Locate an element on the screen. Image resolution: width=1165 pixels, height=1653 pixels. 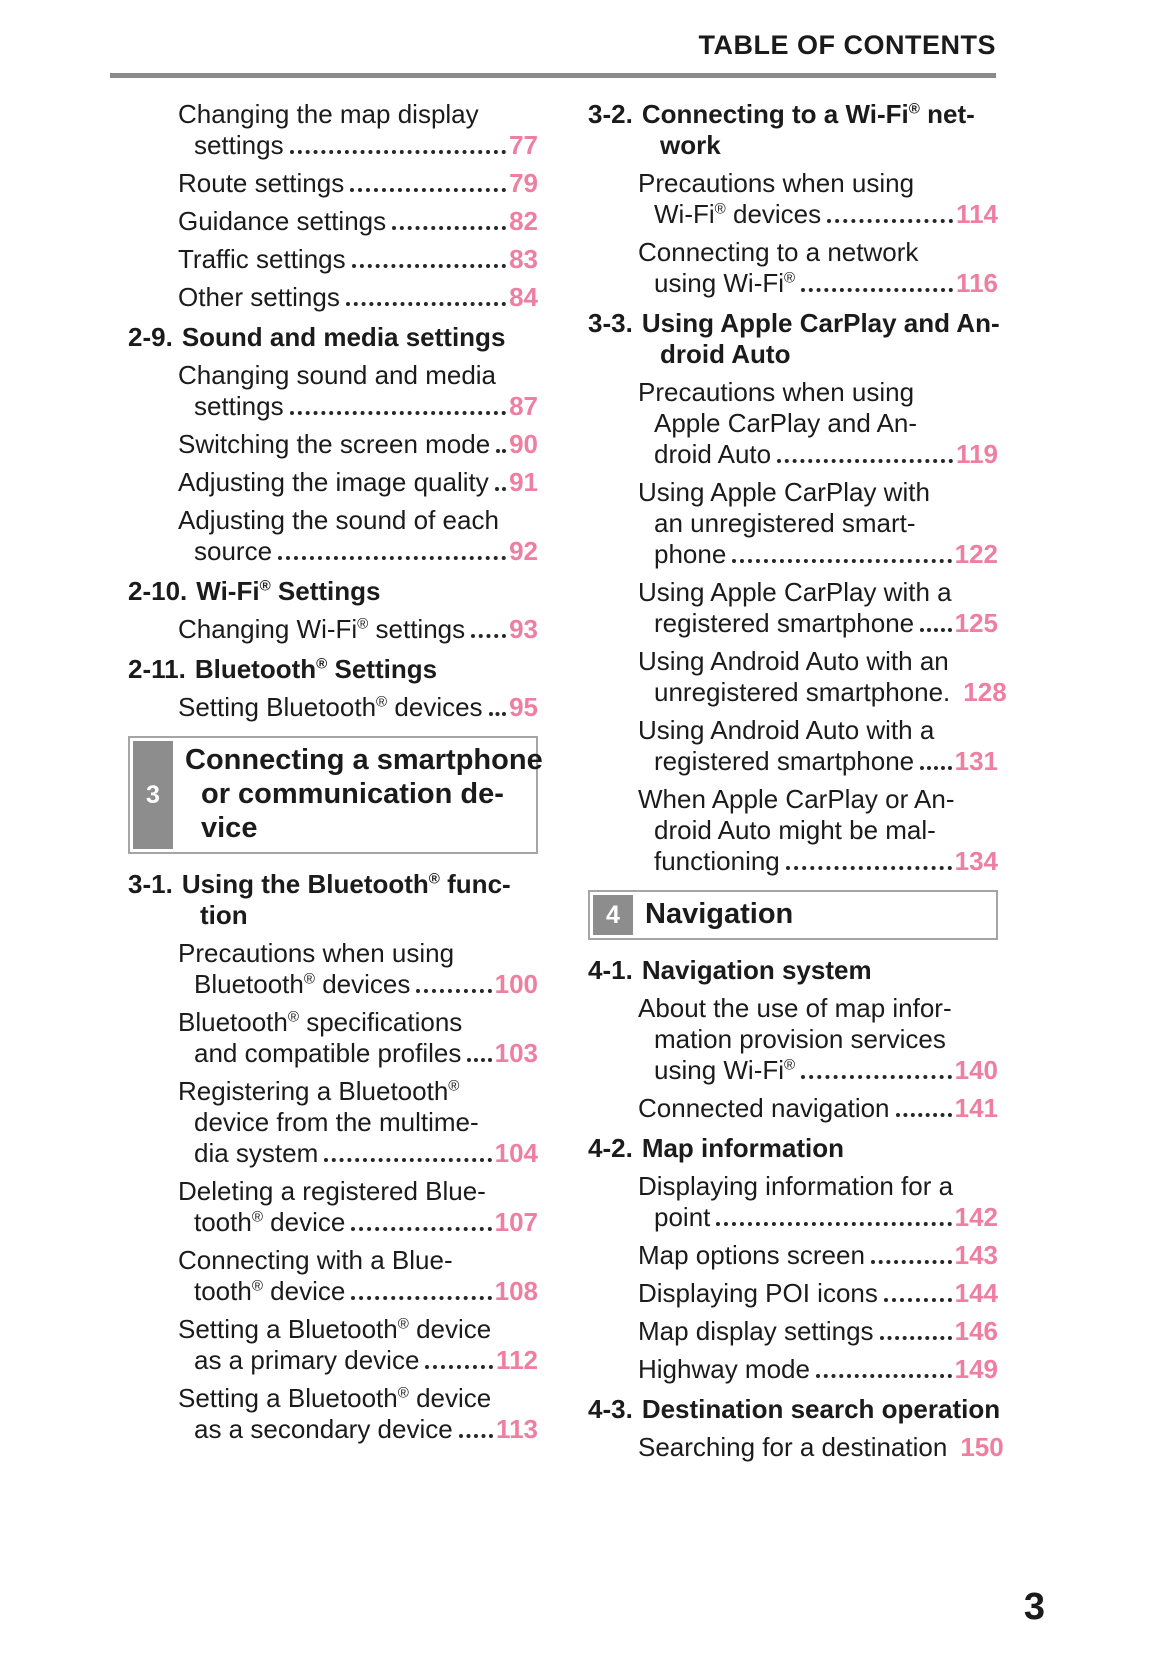
toc-entry: Changing sound and media settings 87 is located at coordinates (333, 391).